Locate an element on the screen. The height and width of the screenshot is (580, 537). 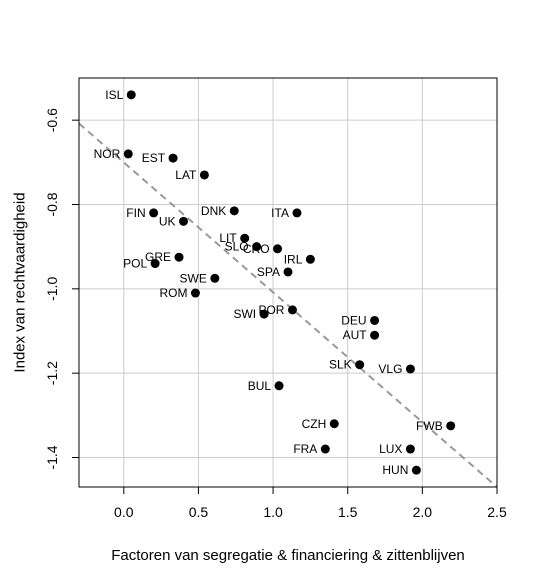
point-label-dnk: DNK is located at coordinates (213, 211).